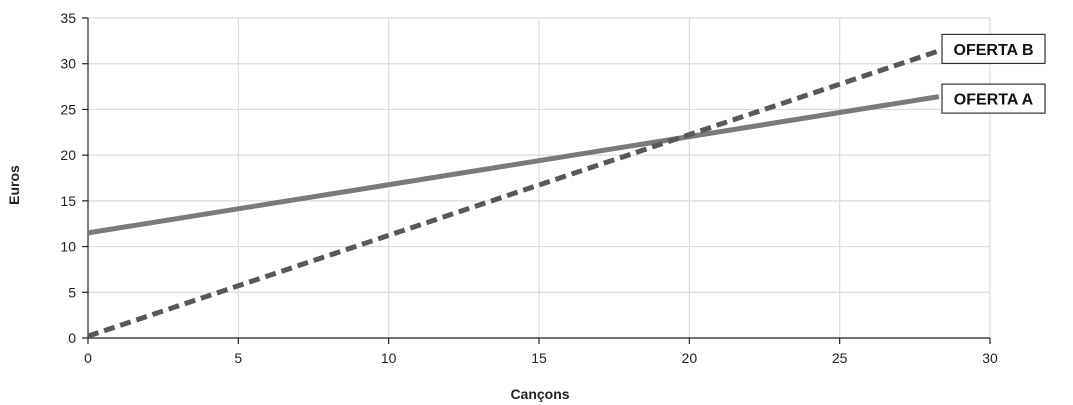 The width and height of the screenshot is (1073, 405). What do you see at coordinates (68, 64) in the screenshot?
I see `y-tick-label: 30` at bounding box center [68, 64].